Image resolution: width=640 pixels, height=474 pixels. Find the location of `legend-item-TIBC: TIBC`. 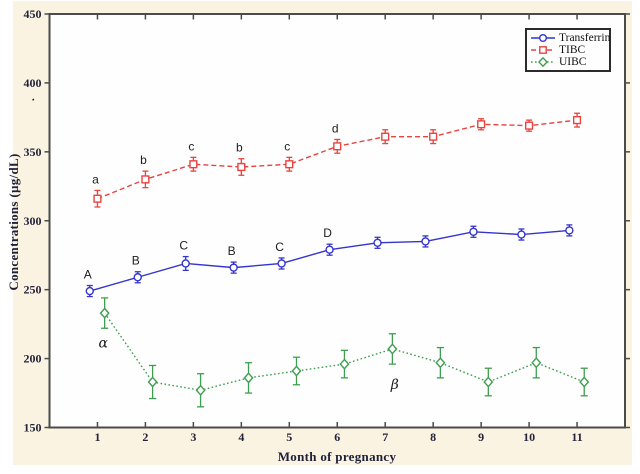

legend-item-TIBC: TIBC is located at coordinates (568, 50).